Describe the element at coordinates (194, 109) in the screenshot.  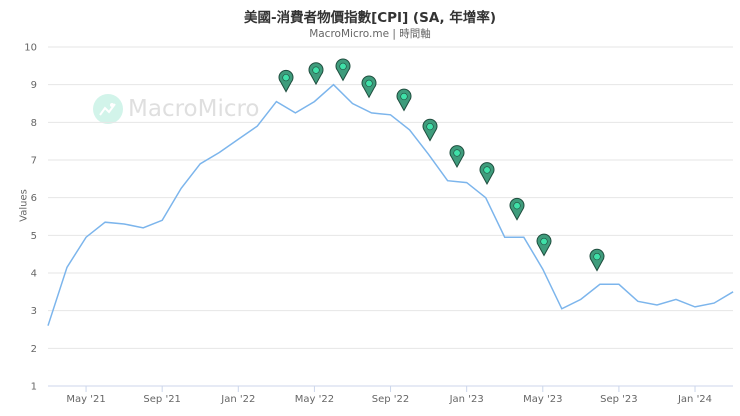
I see `watermark-text: MacroMicro` at that location.